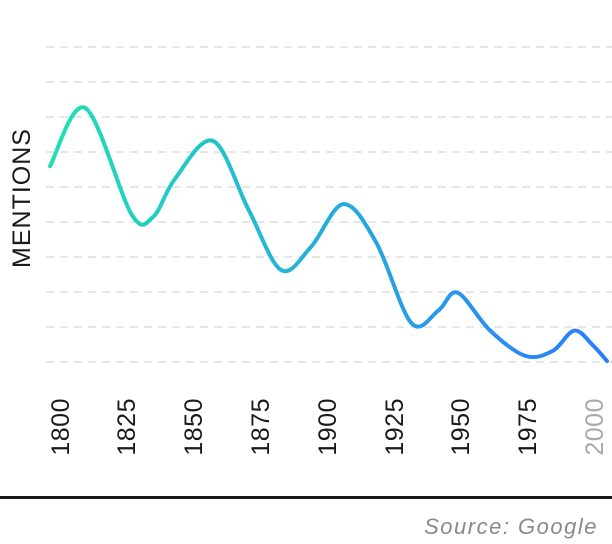  I want to click on x-tick-1875: 1875, so click(261, 427).